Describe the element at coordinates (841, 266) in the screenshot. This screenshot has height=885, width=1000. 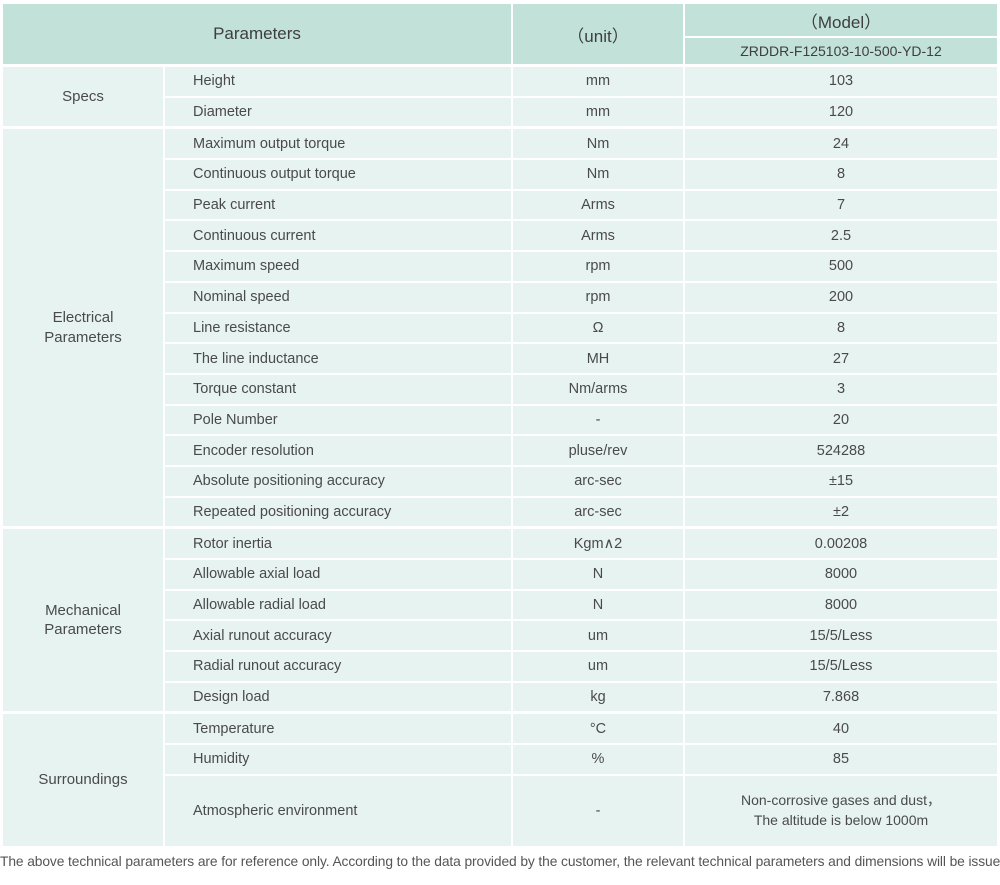
I see `param-value-cell: 500` at that location.